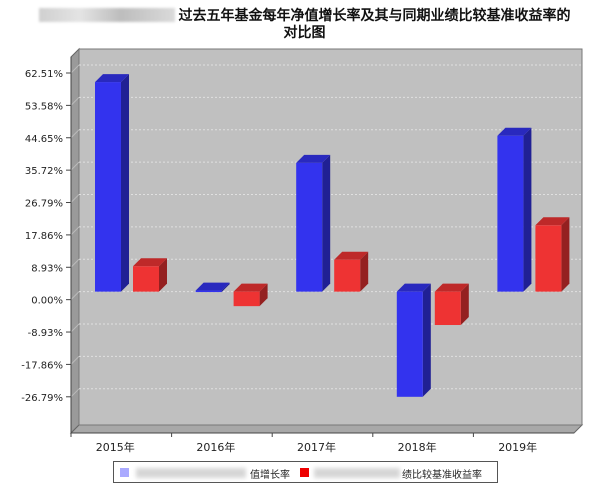 The image size is (609, 489). What do you see at coordinates (548, 258) in the screenshot?
I see `bar-绩比较基准收益率-2019年` at bounding box center [548, 258].